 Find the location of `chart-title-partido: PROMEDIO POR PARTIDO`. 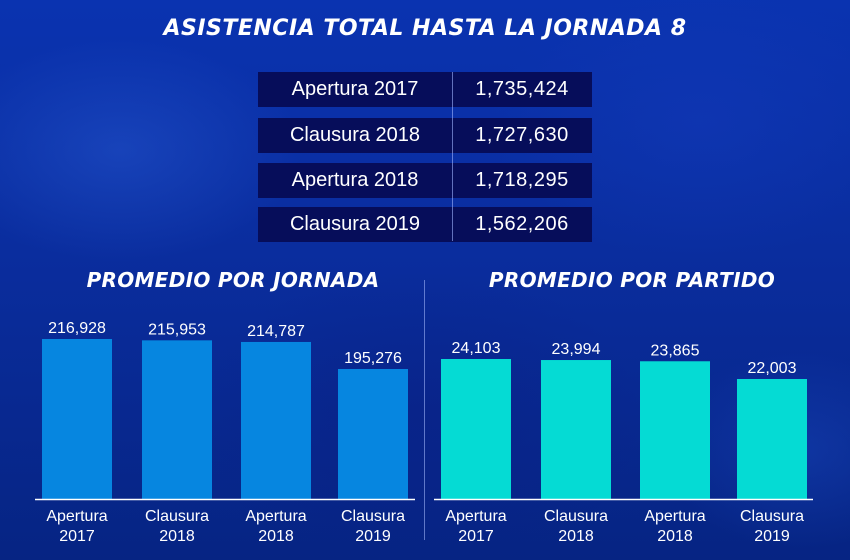

chart-title-partido: PROMEDIO POR PARTIDO is located at coordinates (632, 280).